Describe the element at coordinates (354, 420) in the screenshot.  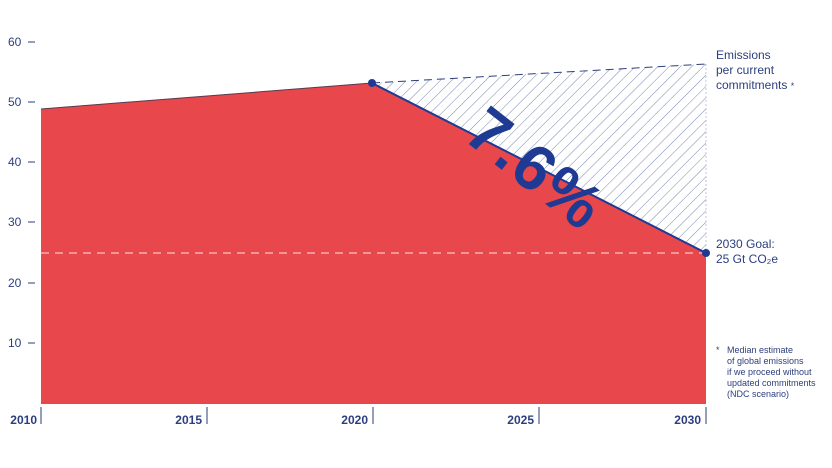
I see `x-tick-label-2020: 2020` at that location.